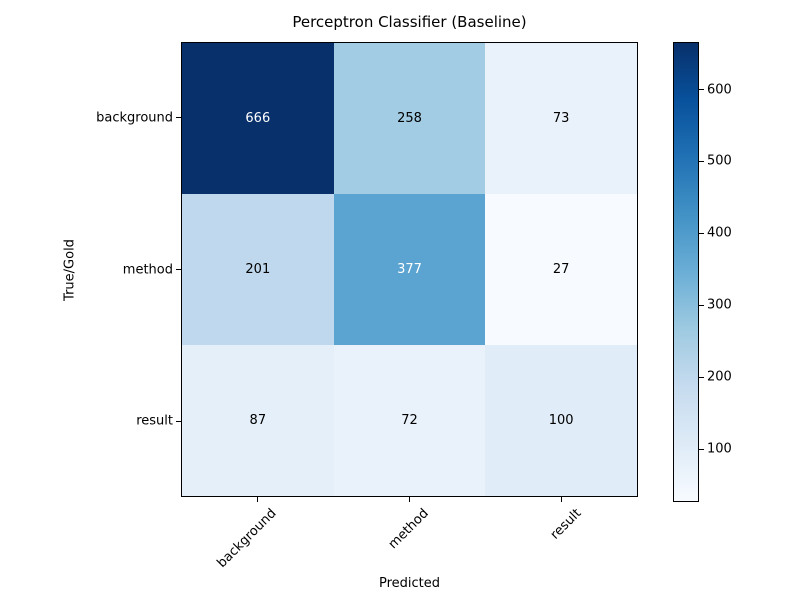  I want to click on x-axis-label: Predicted, so click(409, 583).